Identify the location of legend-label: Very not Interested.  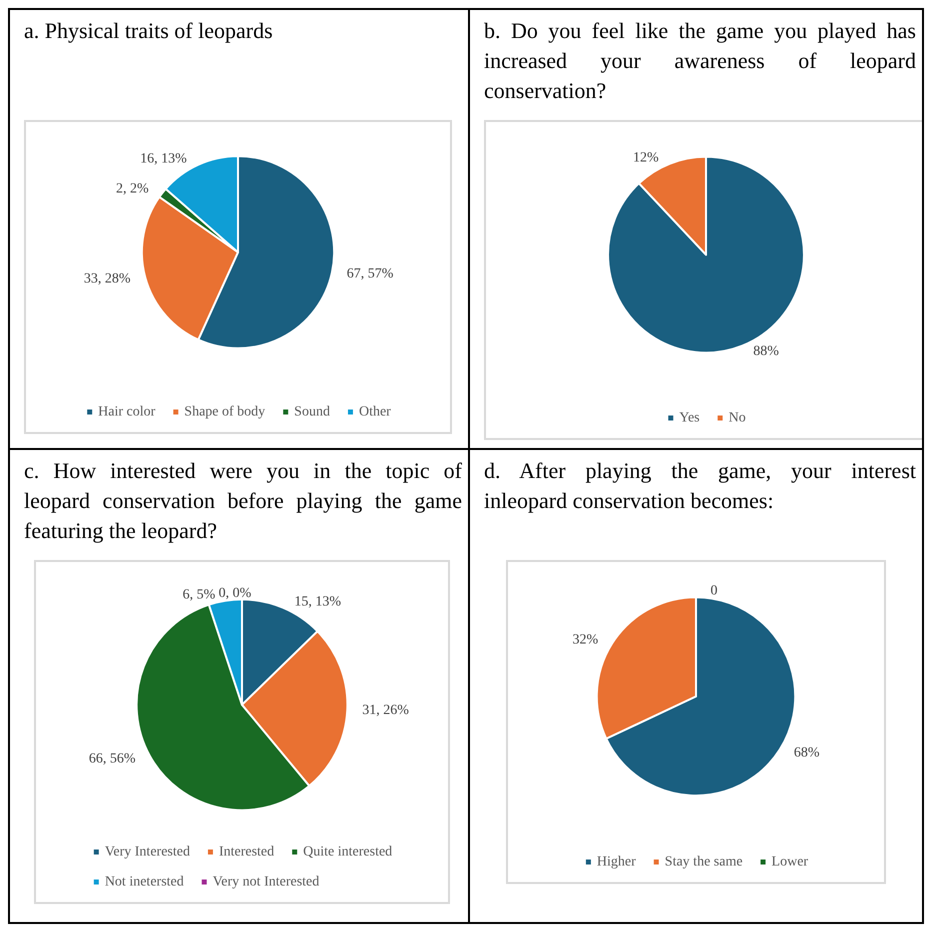
(266, 882).